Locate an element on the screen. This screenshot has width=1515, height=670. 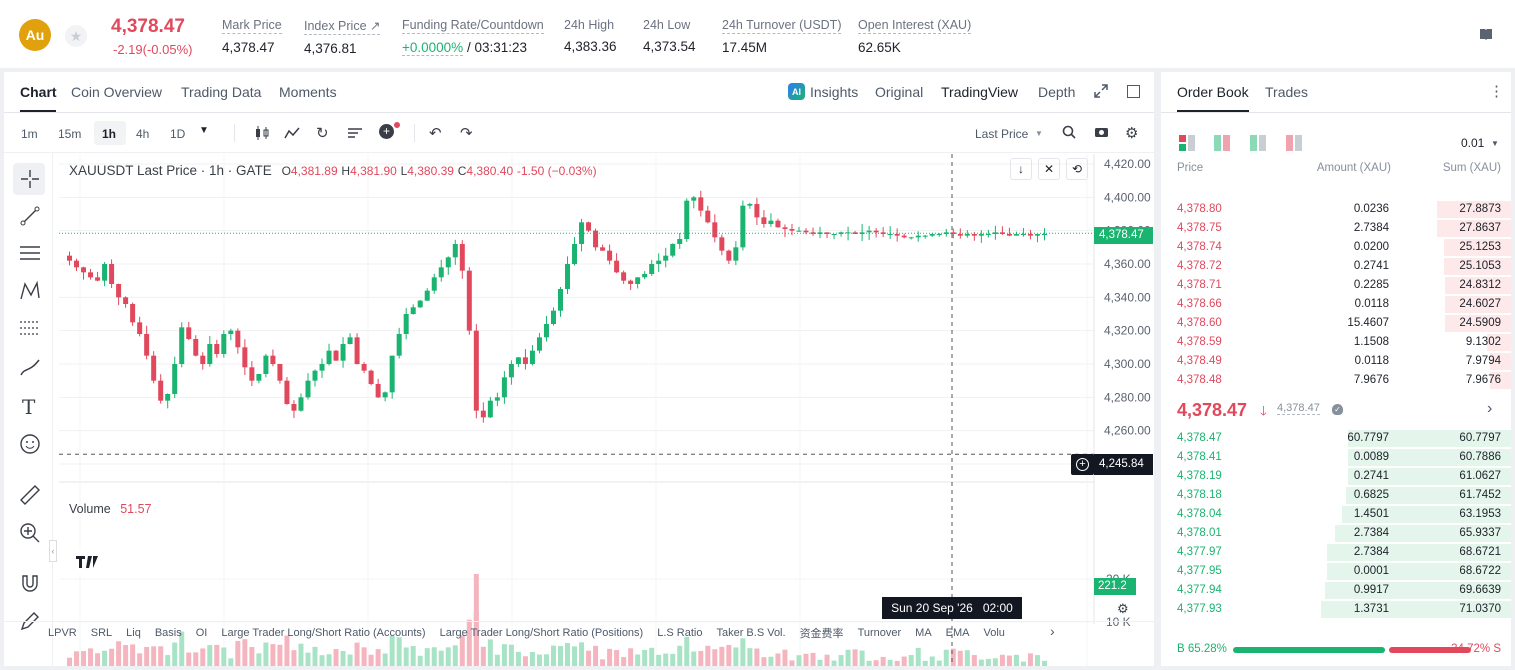
indicator-tab: Turnover is located at coordinates (879, 633).